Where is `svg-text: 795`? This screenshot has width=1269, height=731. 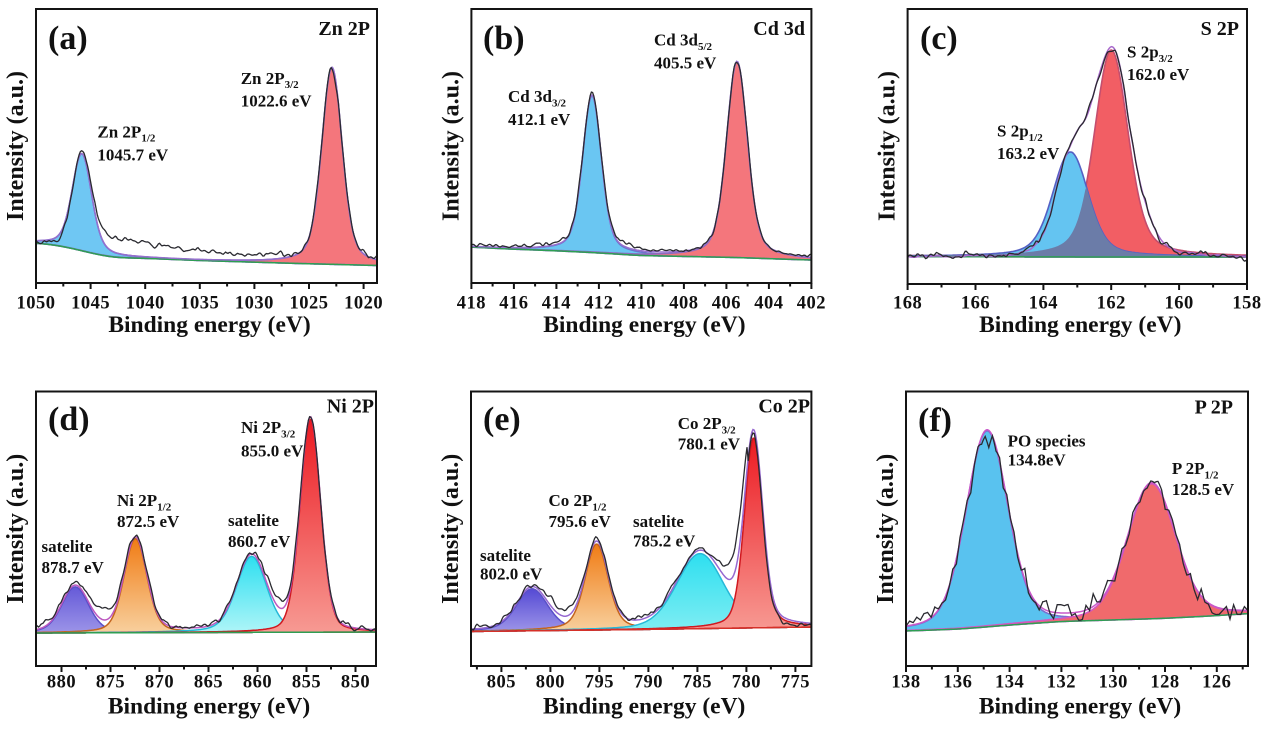 svg-text: 795 is located at coordinates (599, 683).